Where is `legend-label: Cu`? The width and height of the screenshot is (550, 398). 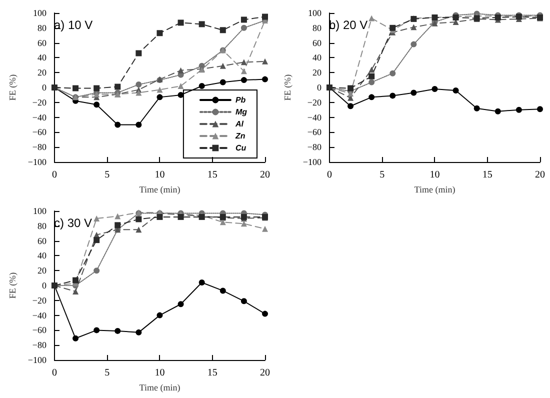 legend-label: Cu is located at coordinates (240, 148).